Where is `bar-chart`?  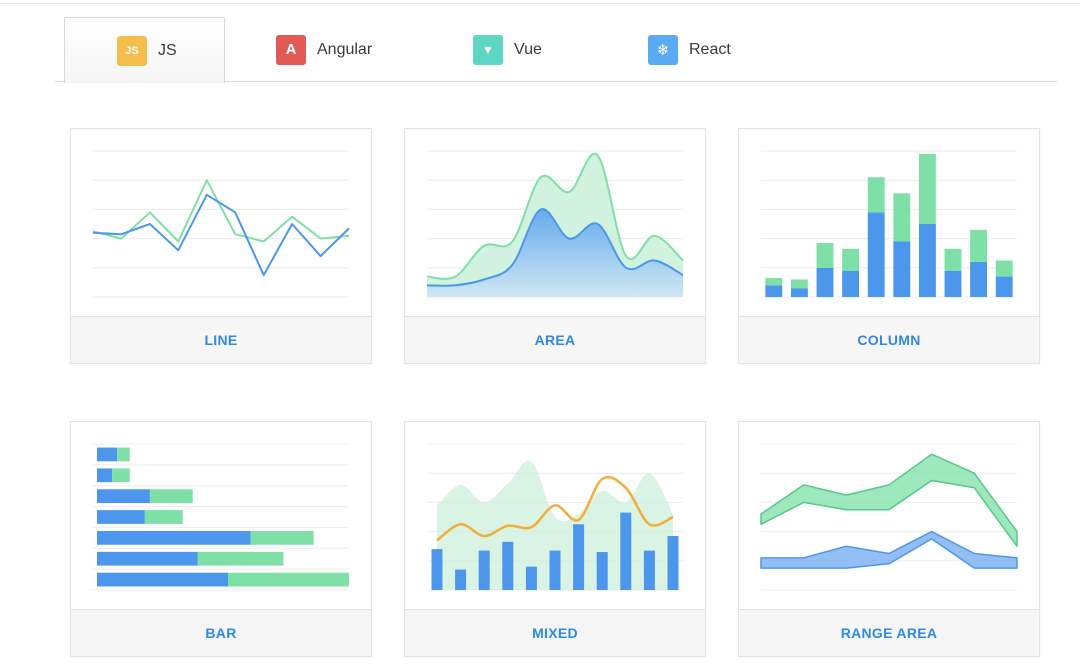 bar-chart is located at coordinates (221, 517).